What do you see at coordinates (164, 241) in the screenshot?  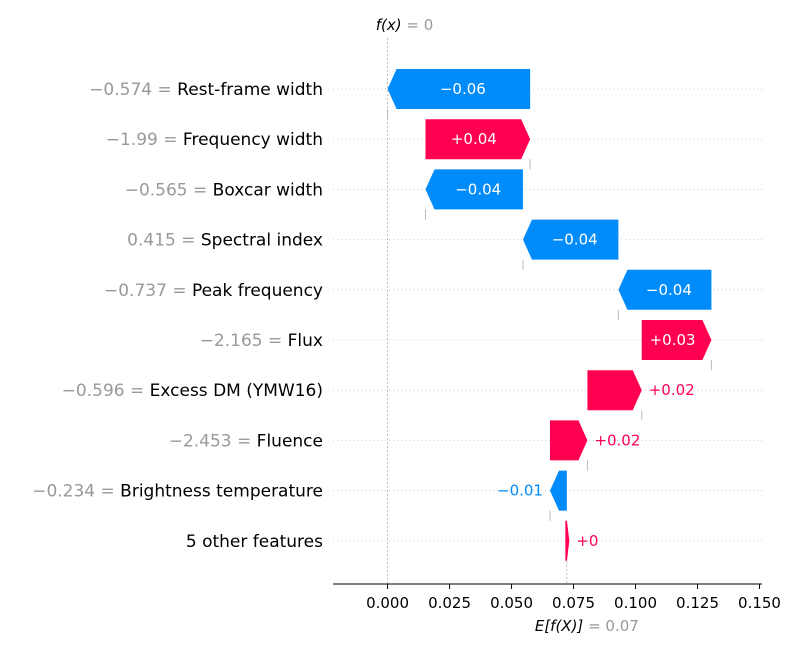 I see `feature-value: 0.415 =` at bounding box center [164, 241].